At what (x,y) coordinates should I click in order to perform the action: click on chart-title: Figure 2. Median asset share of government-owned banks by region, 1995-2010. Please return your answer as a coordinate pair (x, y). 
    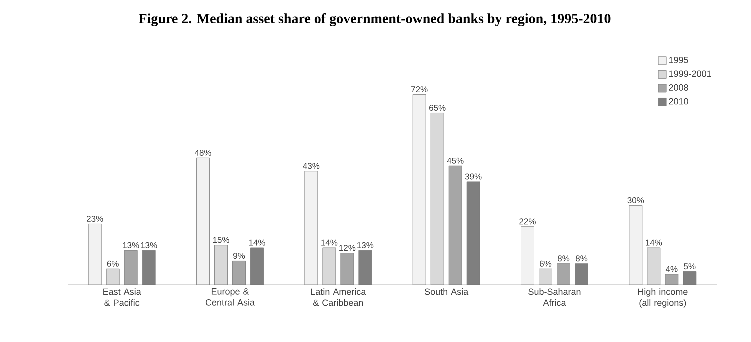
    Looking at the image, I should click on (374, 20).